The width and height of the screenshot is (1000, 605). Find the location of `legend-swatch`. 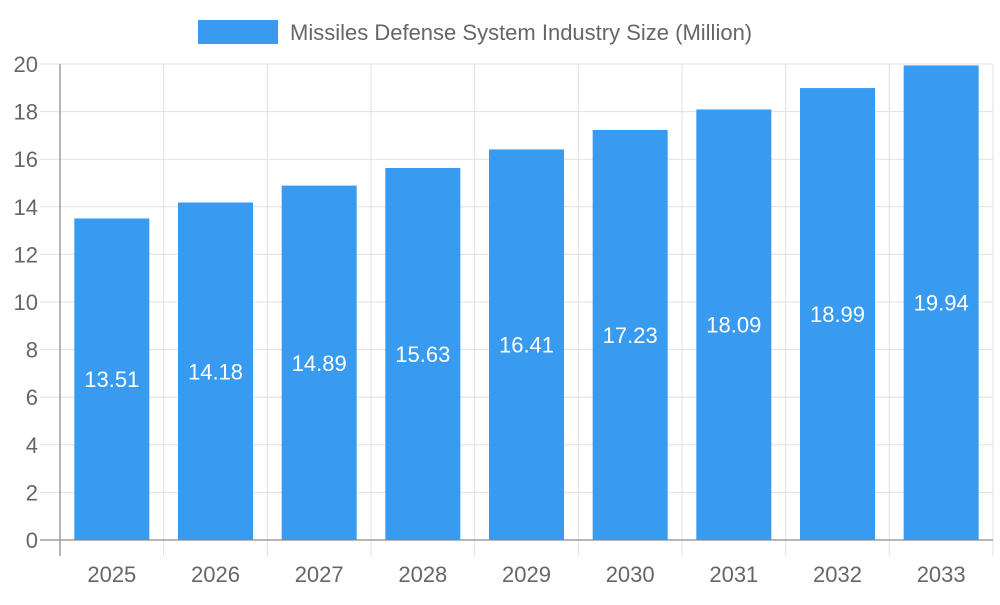

legend-swatch is located at coordinates (238, 32).